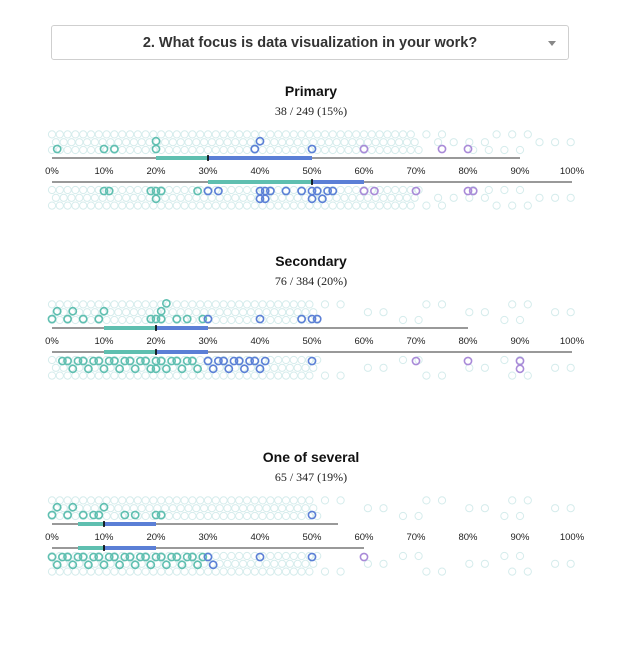 This screenshot has height=647, width=623. What do you see at coordinates (311, 281) in the screenshot?
I see `chart-subtitle: 76 / 384 (20%)` at bounding box center [311, 281].